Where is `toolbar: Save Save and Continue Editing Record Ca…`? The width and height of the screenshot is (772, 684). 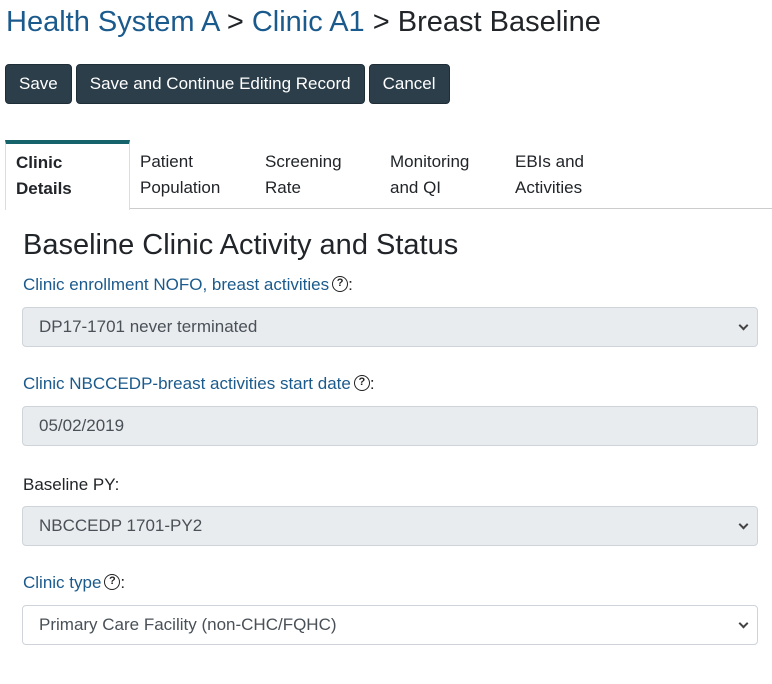 toolbar: Save Save and Continue Editing Record Ca… is located at coordinates (227, 84).